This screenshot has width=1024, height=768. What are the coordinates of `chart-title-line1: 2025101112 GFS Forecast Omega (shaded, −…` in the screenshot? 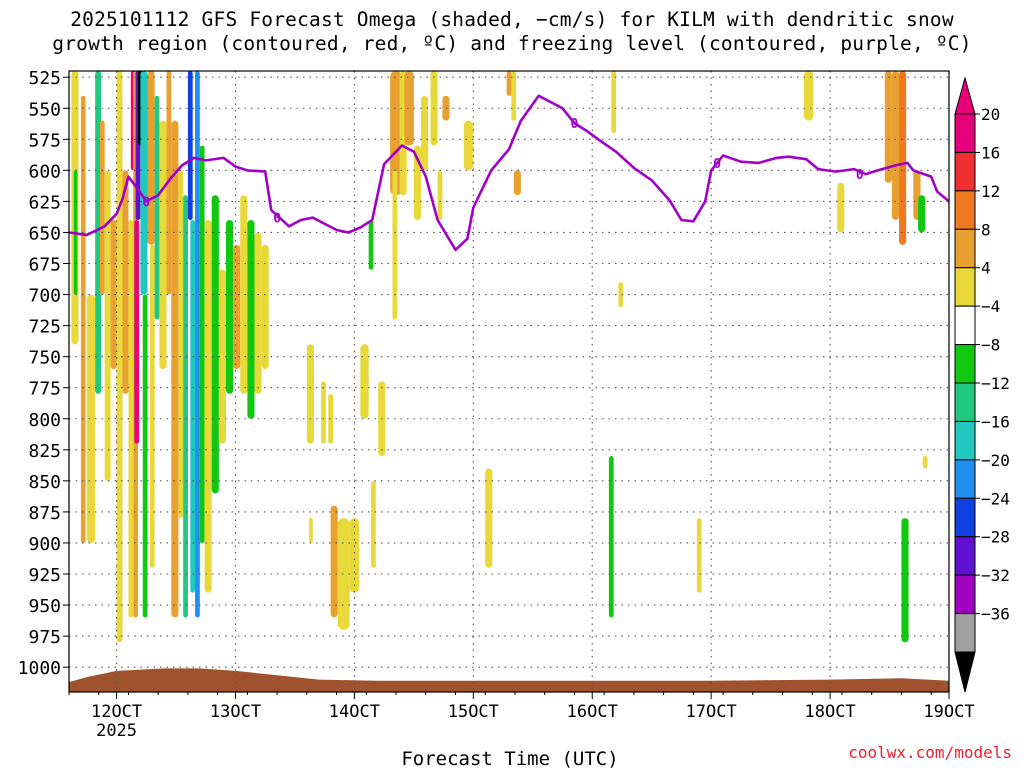 It's located at (512, 19).